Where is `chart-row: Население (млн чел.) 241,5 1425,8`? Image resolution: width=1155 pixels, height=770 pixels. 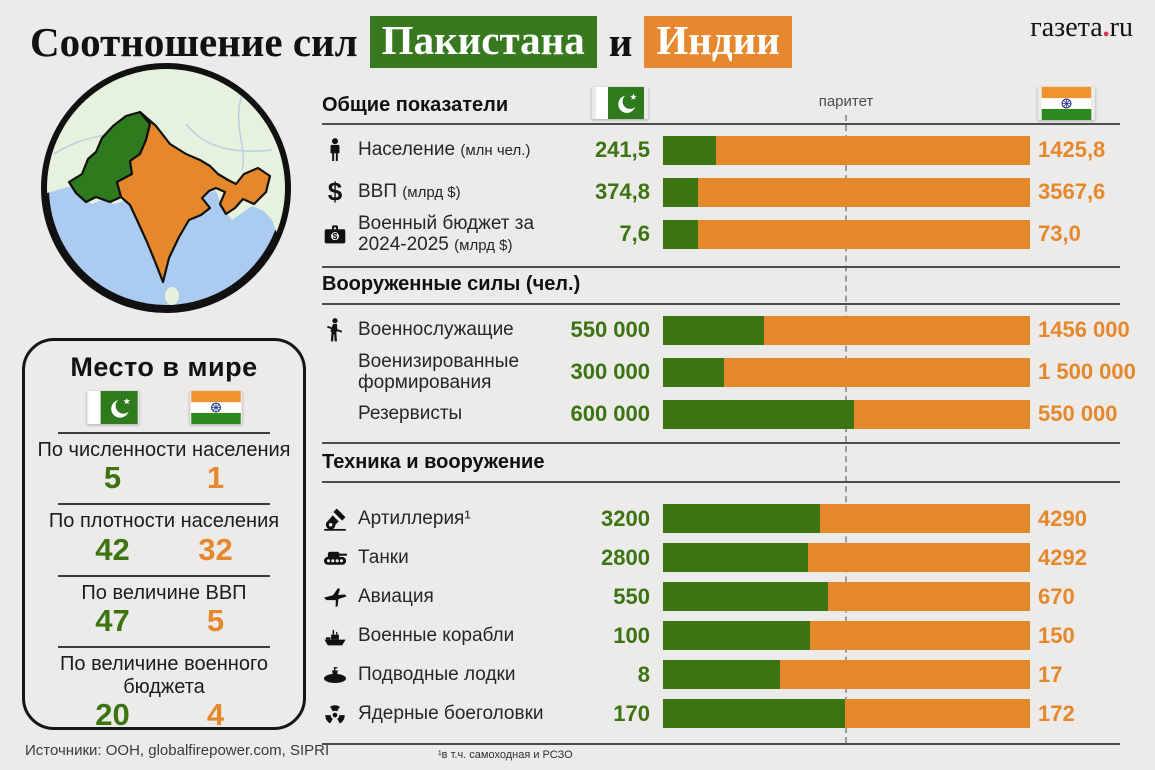
chart-row: Население (млн чел.) 241,5 1425,8 is located at coordinates (721, 150).